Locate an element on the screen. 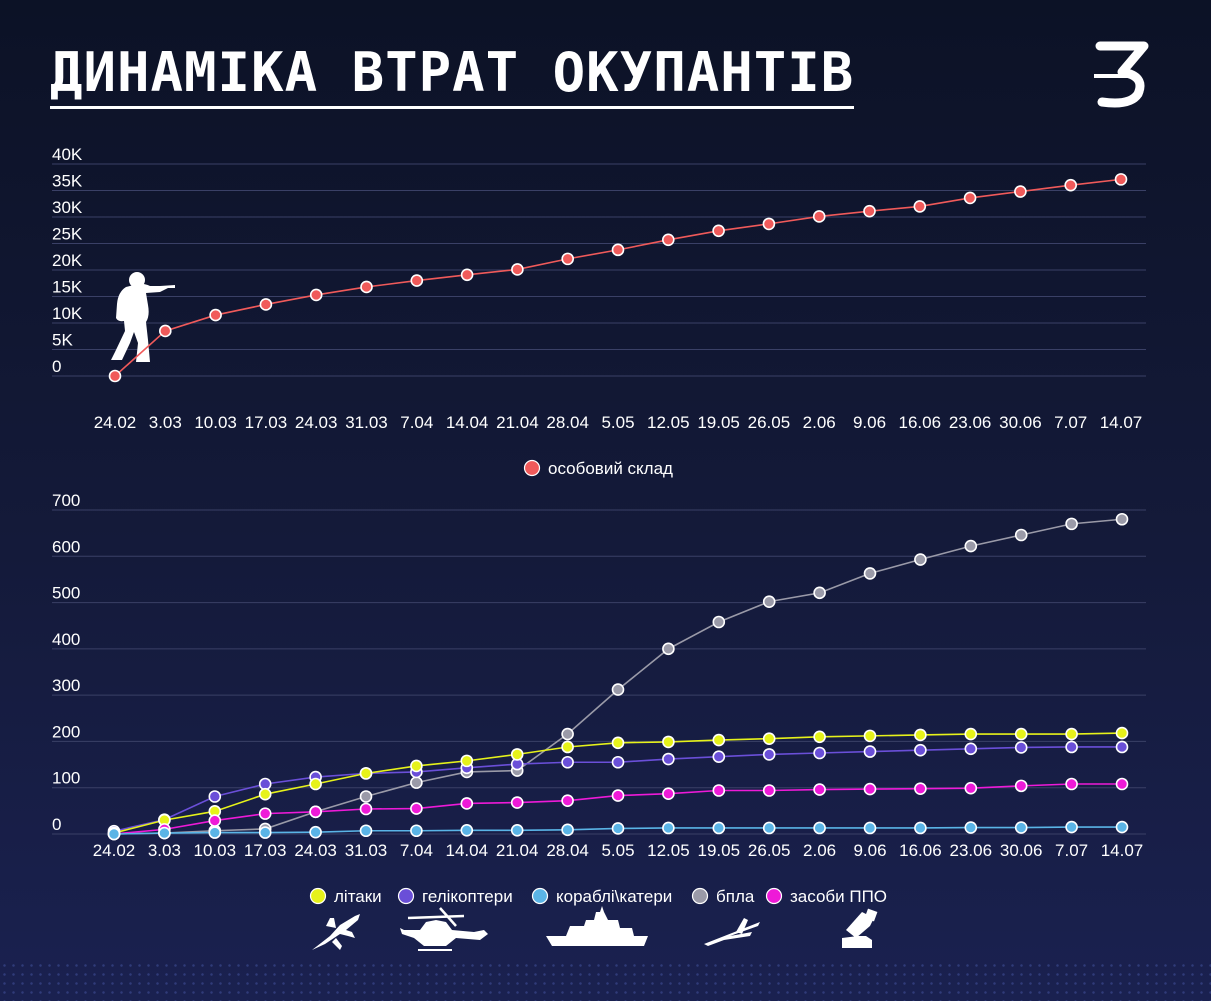 The width and height of the screenshot is (1211, 1001). ship-icon is located at coordinates (597, 926).